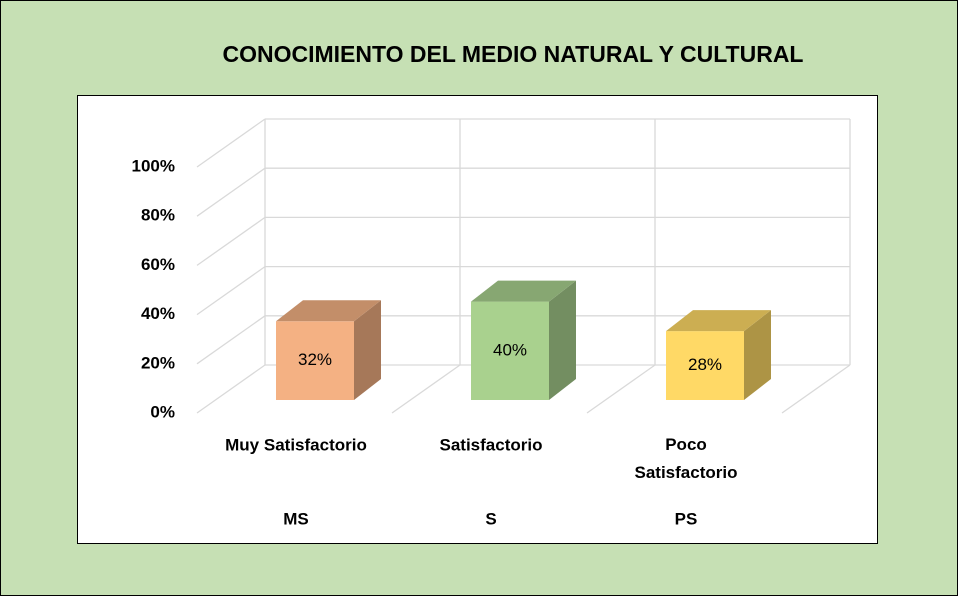 The image size is (958, 596). Describe the element at coordinates (686, 458) in the screenshot. I see `x-tick-label: Poco Satisfactorio` at that location.